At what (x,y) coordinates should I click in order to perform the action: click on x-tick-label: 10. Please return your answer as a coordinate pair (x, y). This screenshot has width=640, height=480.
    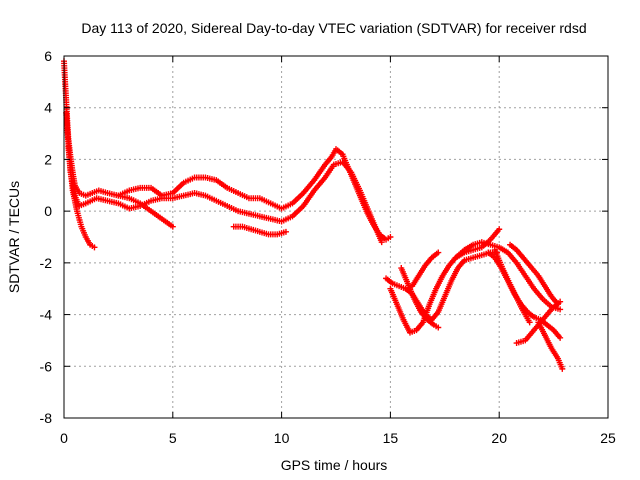
    Looking at the image, I should click on (282, 438).